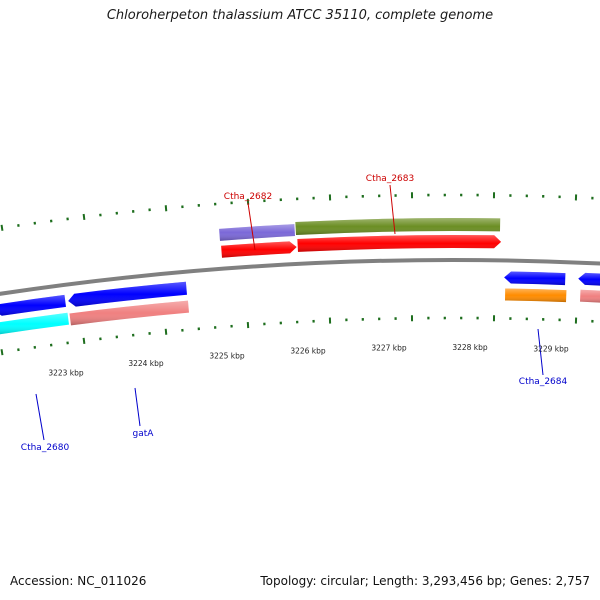  I want to click on gene-label: Ctha_2684, so click(543, 382).